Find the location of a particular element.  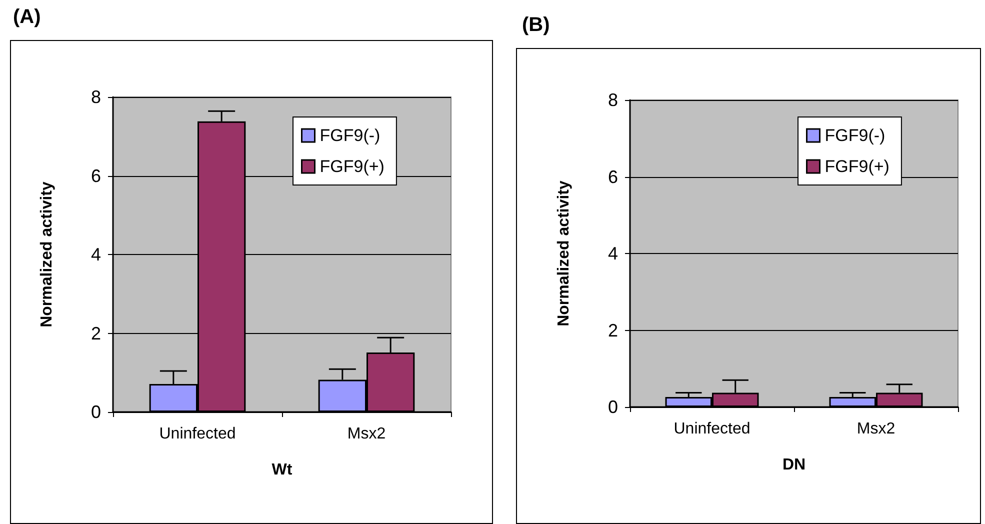

chart-title: (B) is located at coordinates (536, 25).